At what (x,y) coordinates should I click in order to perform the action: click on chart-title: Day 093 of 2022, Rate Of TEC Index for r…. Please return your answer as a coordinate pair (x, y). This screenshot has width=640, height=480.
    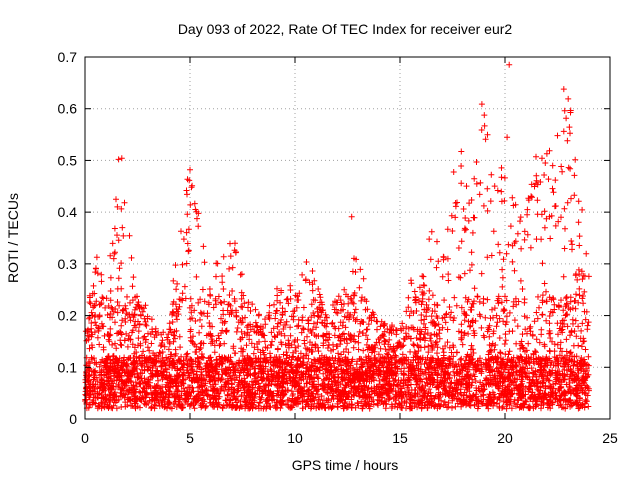
    Looking at the image, I should click on (345, 29).